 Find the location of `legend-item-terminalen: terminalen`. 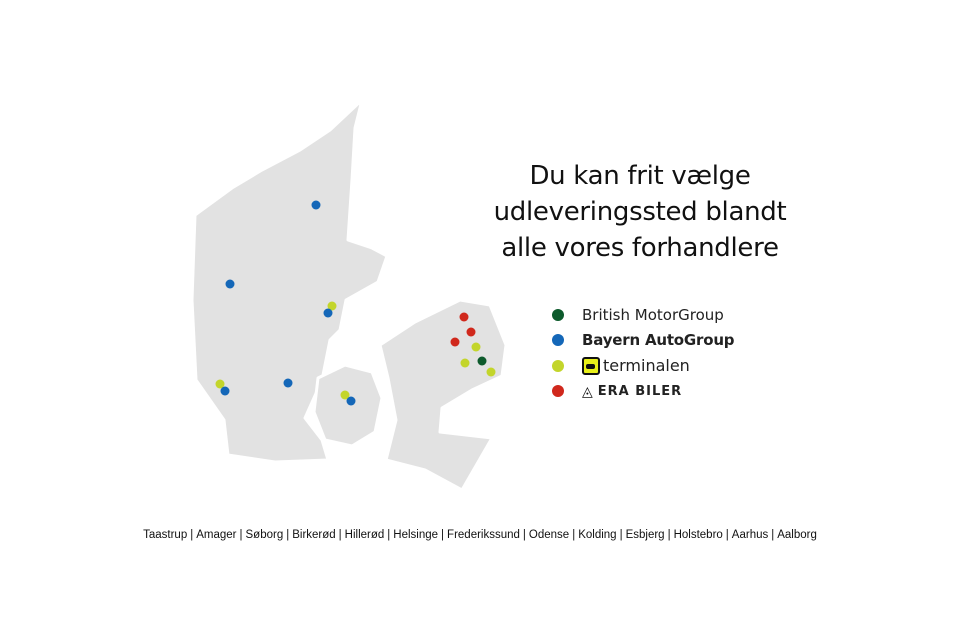

legend-item-terminalen: terminalen is located at coordinates (643, 366).